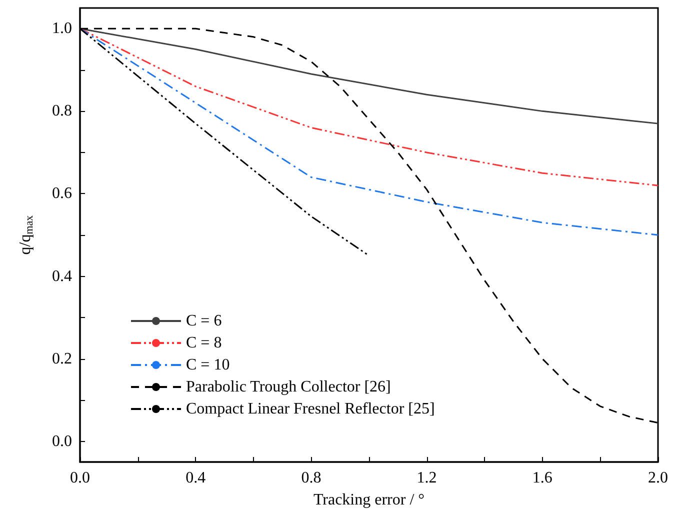 The height and width of the screenshot is (517, 686). What do you see at coordinates (208, 365) in the screenshot?
I see `legend-label: C = 10` at bounding box center [208, 365].